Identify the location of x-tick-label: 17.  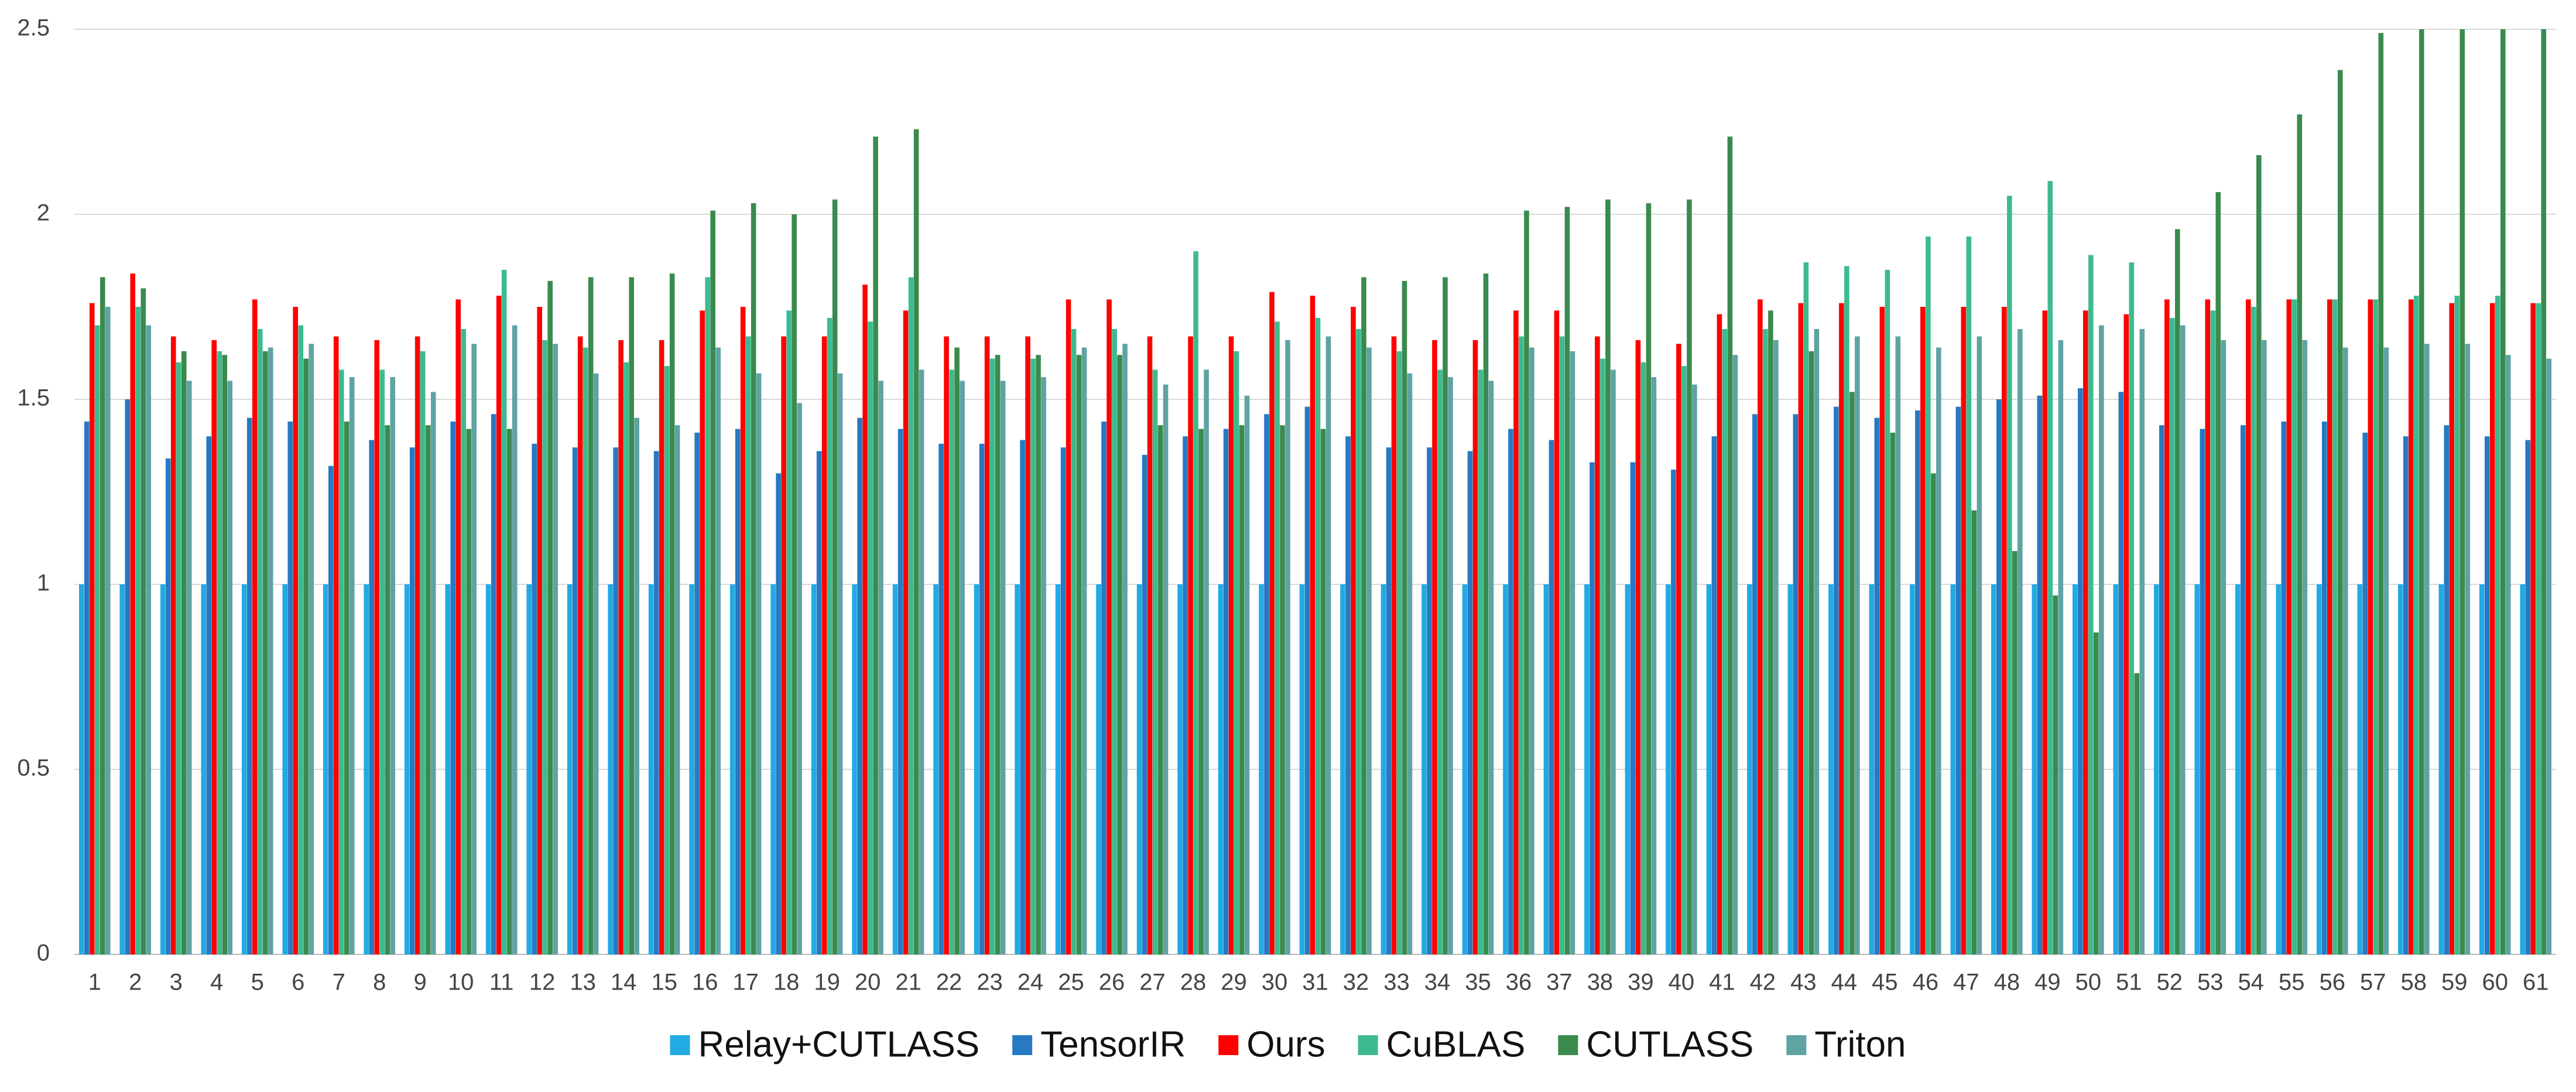
(745, 982).